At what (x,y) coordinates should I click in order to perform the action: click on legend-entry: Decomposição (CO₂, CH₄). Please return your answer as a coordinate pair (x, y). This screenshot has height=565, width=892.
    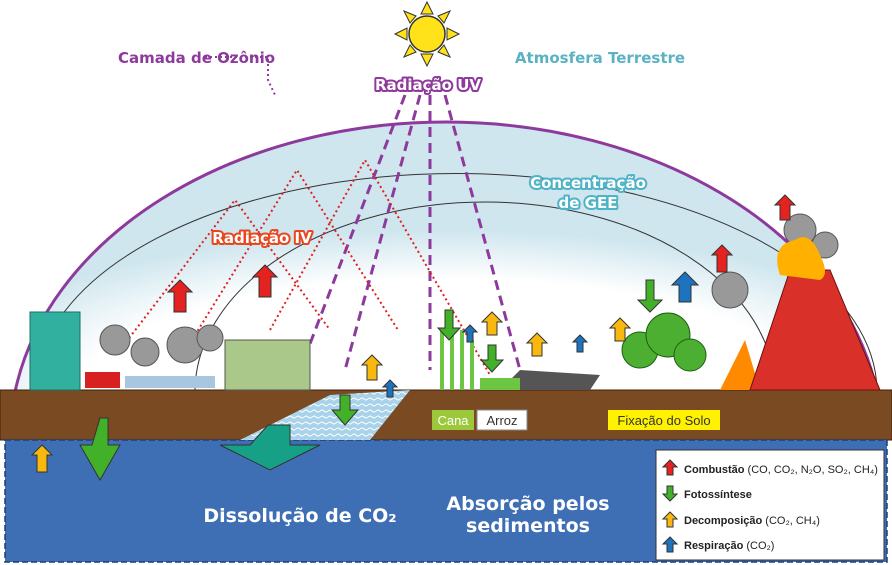
    Looking at the image, I should click on (752, 521).